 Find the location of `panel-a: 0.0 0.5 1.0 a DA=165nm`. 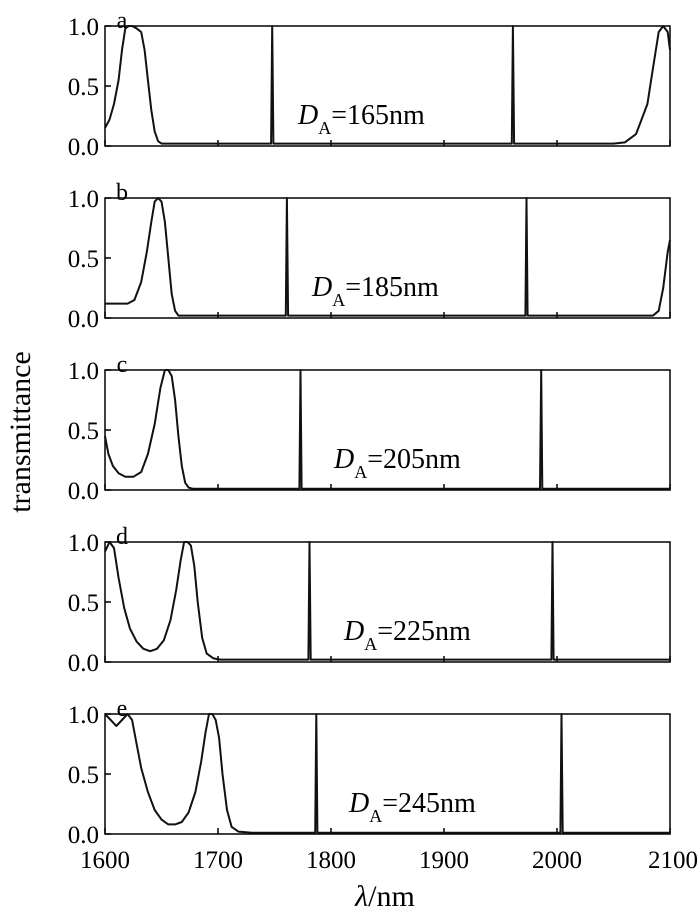

panel-a: 0.0 0.5 1.0 a DA=165nm is located at coordinates (369, 84).